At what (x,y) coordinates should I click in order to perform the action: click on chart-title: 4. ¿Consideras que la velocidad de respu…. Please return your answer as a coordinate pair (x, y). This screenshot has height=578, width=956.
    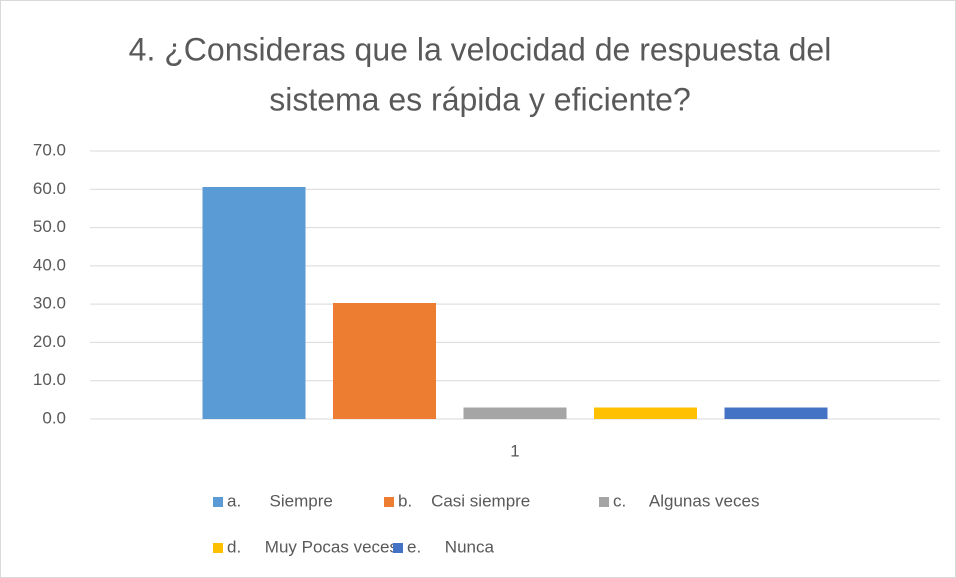
    Looking at the image, I should click on (480, 49).